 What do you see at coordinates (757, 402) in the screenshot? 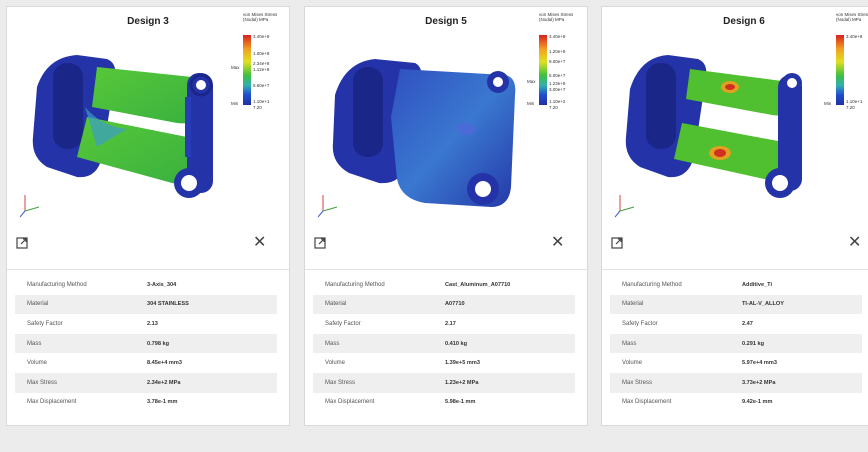
I see `property-value: 9.42e-1 mm` at bounding box center [757, 402].